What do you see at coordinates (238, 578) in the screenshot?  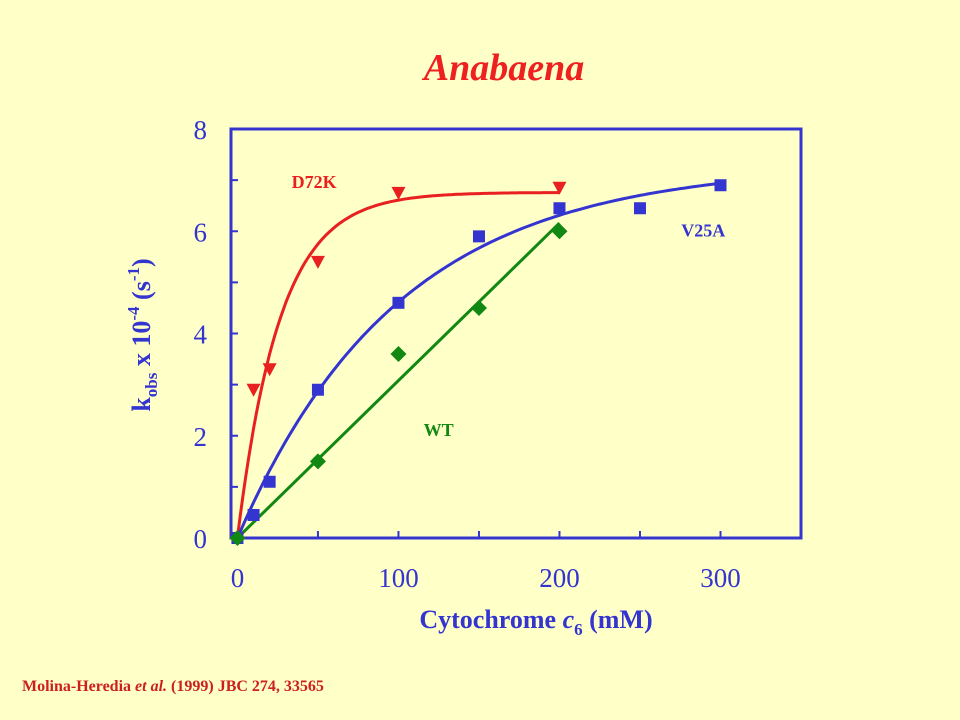 I see `x-tick-label: 0` at bounding box center [238, 578].